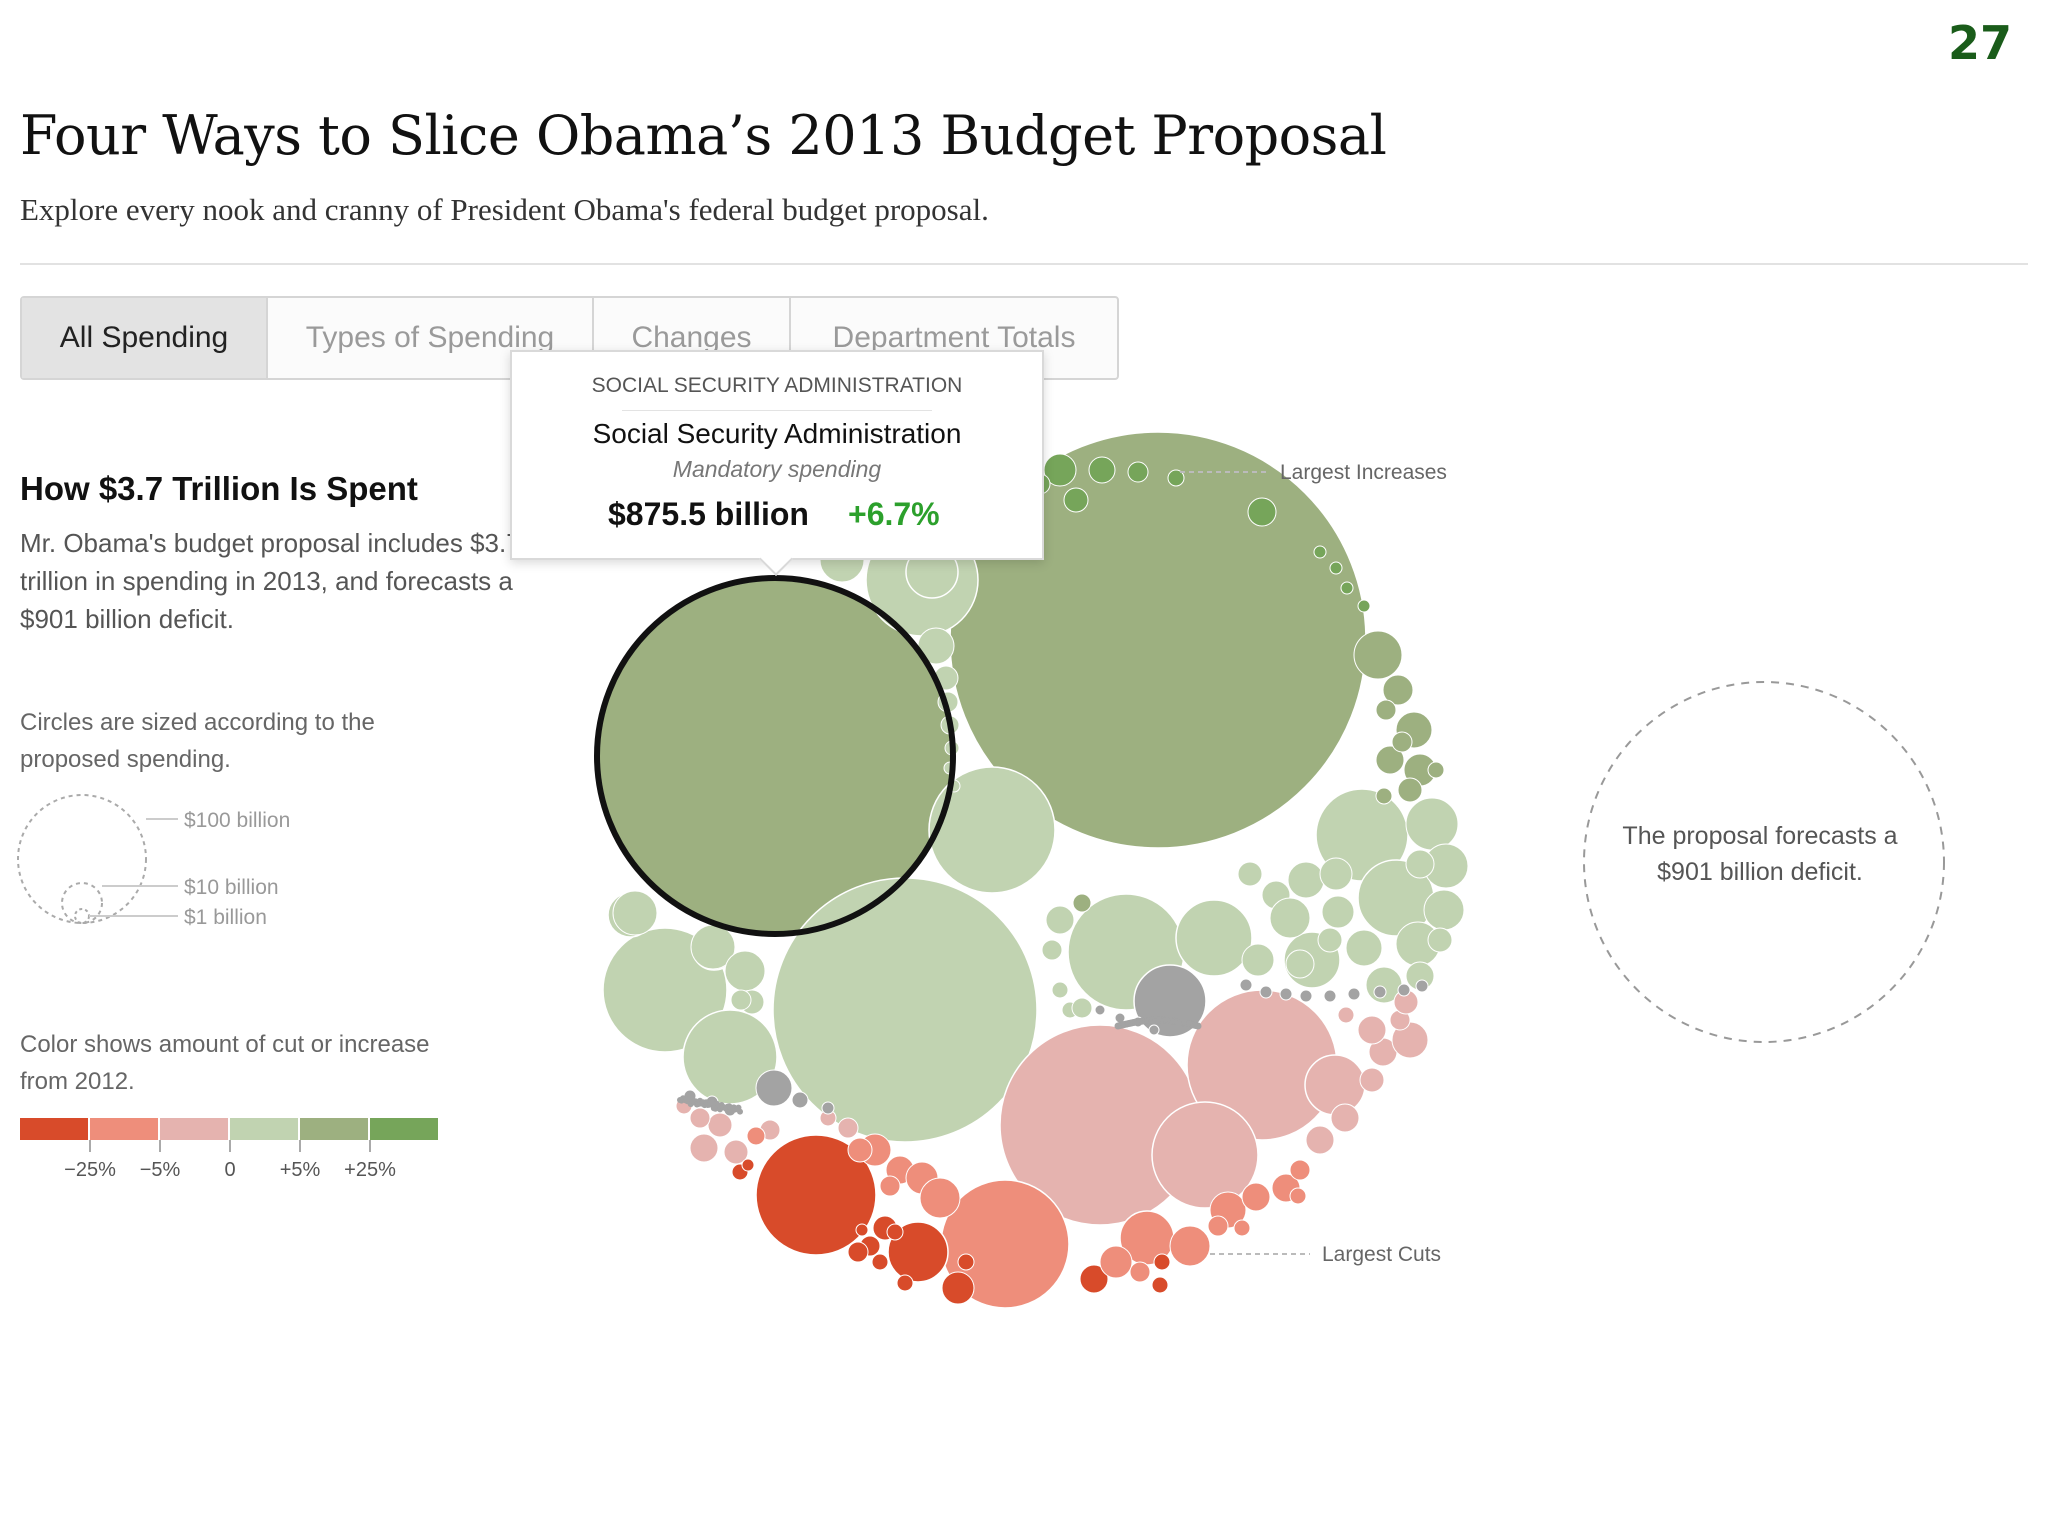 The width and height of the screenshot is (2048, 1536). I want to click on tab-department-totals: Department Totals, so click(954, 337).